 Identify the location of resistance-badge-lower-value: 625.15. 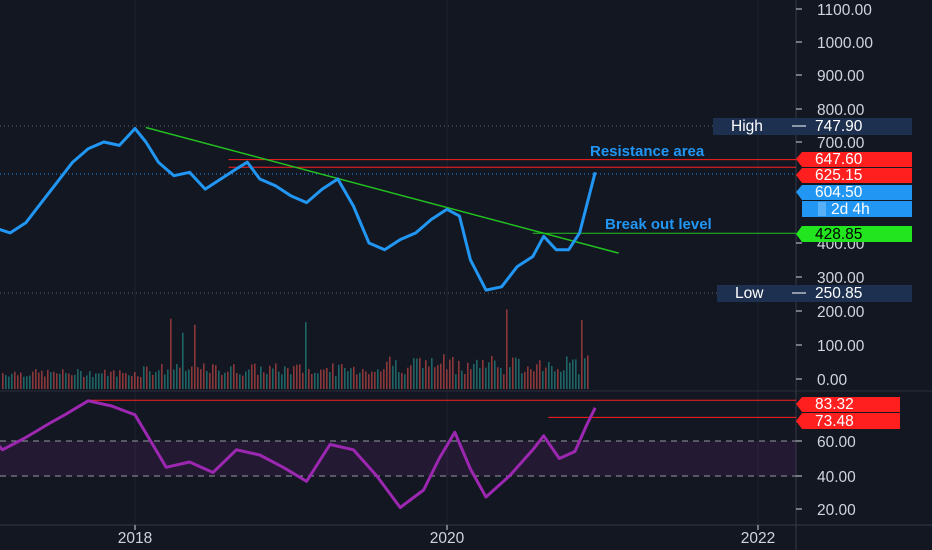
(838, 175).